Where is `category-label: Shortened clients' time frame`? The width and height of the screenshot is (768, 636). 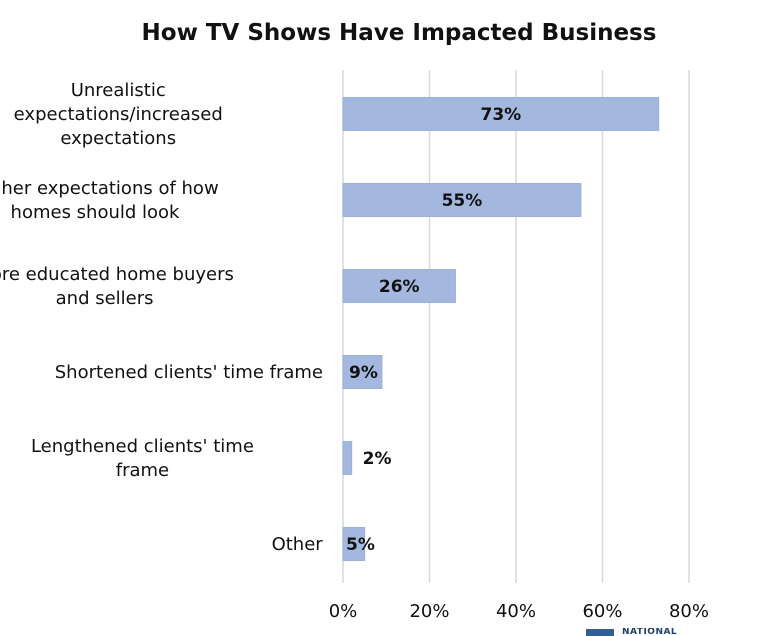
category-label: Shortened clients' time frame is located at coordinates (189, 372).